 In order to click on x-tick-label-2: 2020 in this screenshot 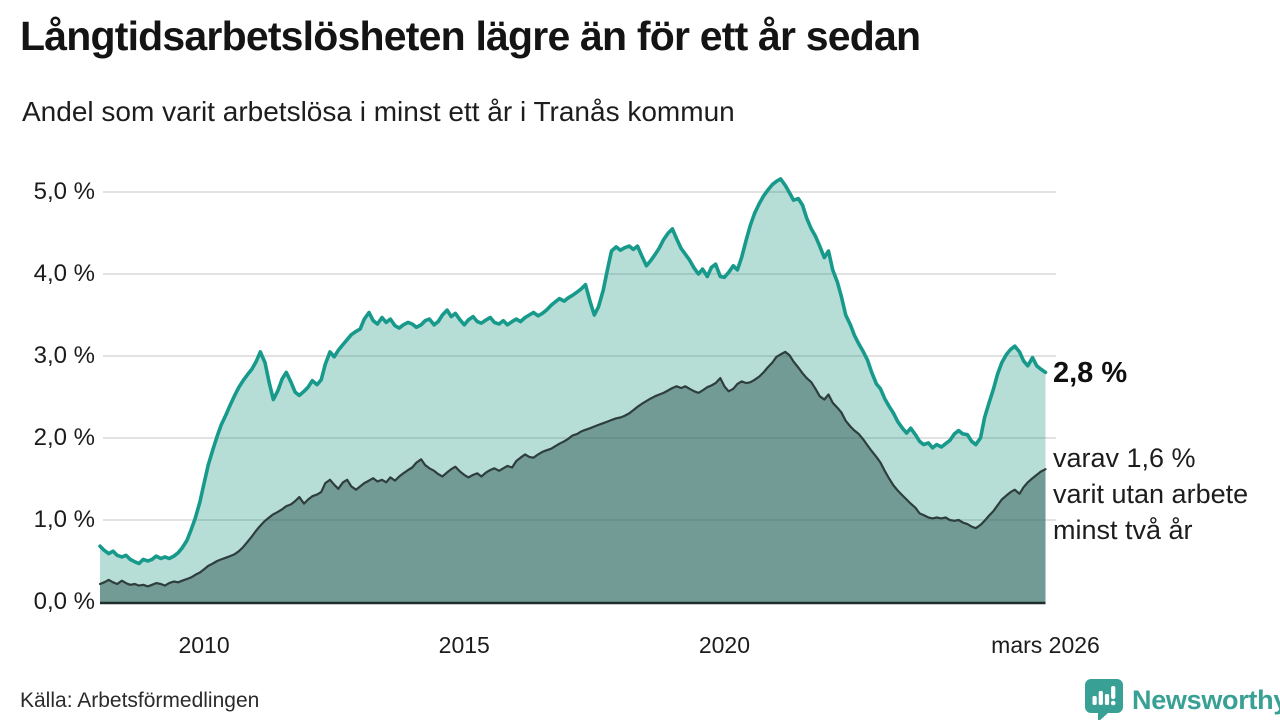, I will do `click(724, 645)`.